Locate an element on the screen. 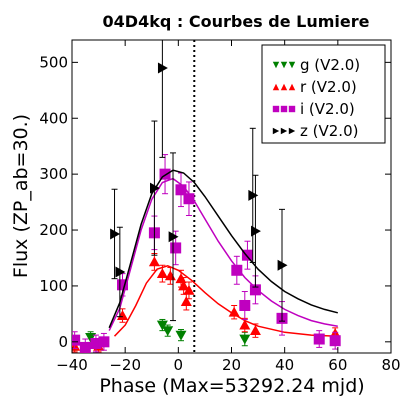  model-curve-r is located at coordinates (225, 301).